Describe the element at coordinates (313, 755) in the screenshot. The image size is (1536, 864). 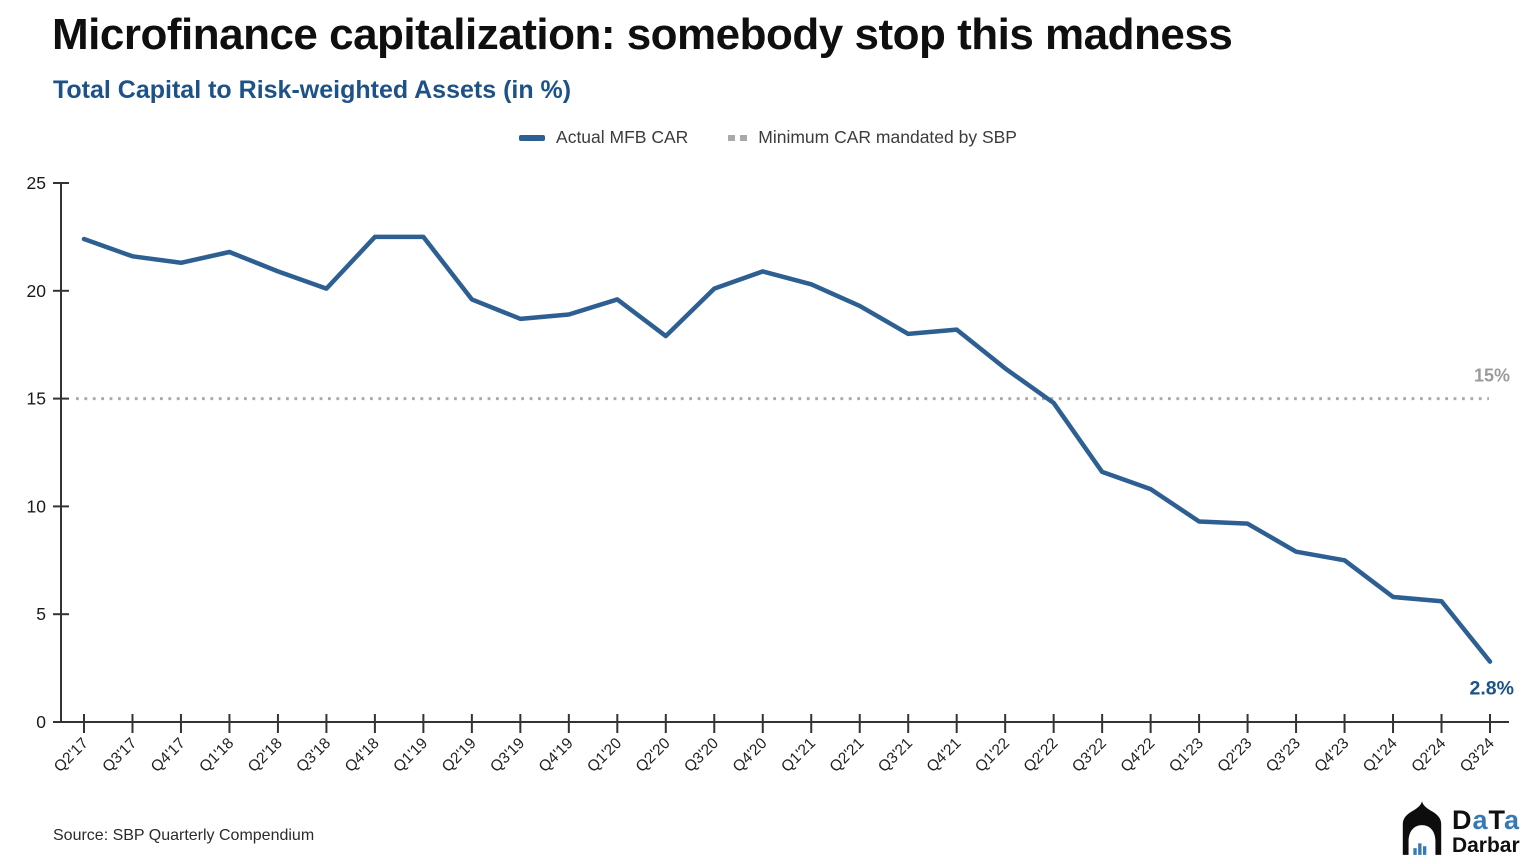
I see `x-tick-label: Q3'18` at that location.